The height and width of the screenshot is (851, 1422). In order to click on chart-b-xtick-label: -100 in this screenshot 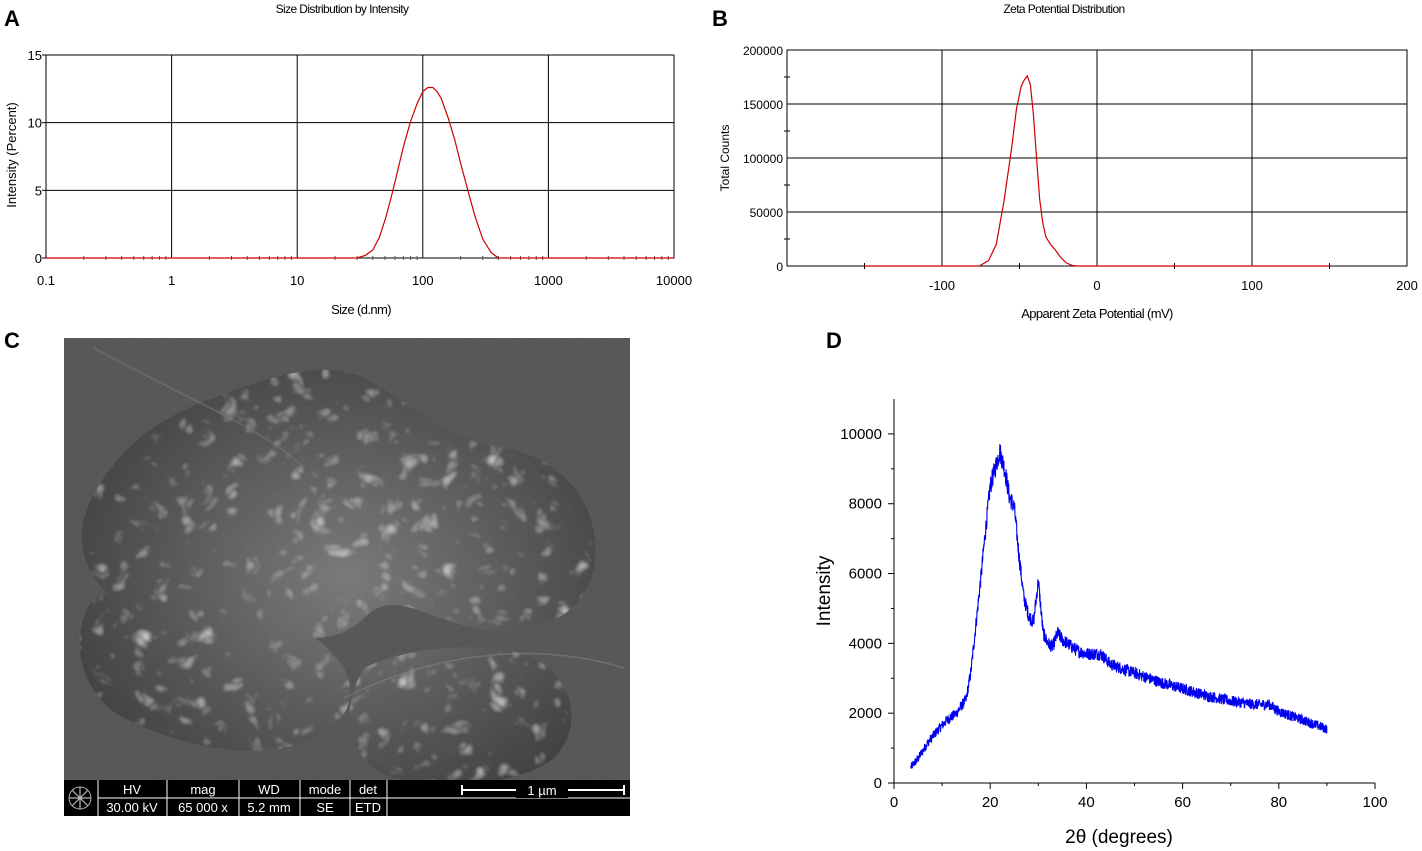, I will do `click(942, 285)`.